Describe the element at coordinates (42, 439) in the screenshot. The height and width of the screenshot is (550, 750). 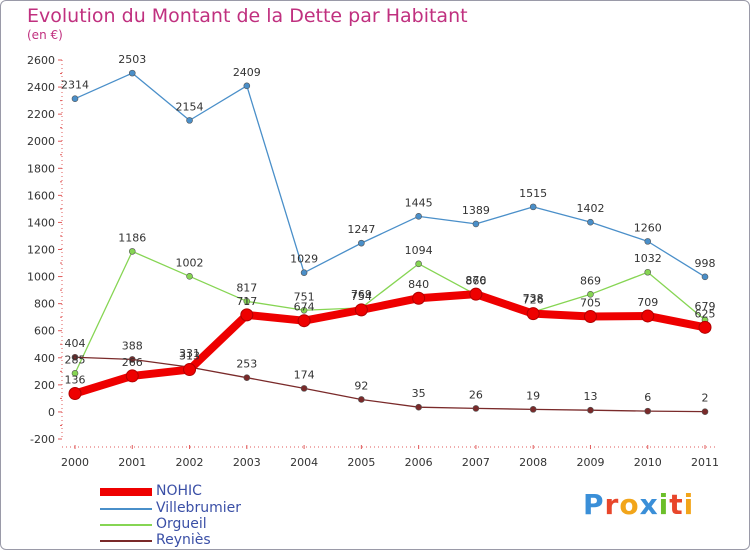
I see `y-tick-label: -200` at that location.